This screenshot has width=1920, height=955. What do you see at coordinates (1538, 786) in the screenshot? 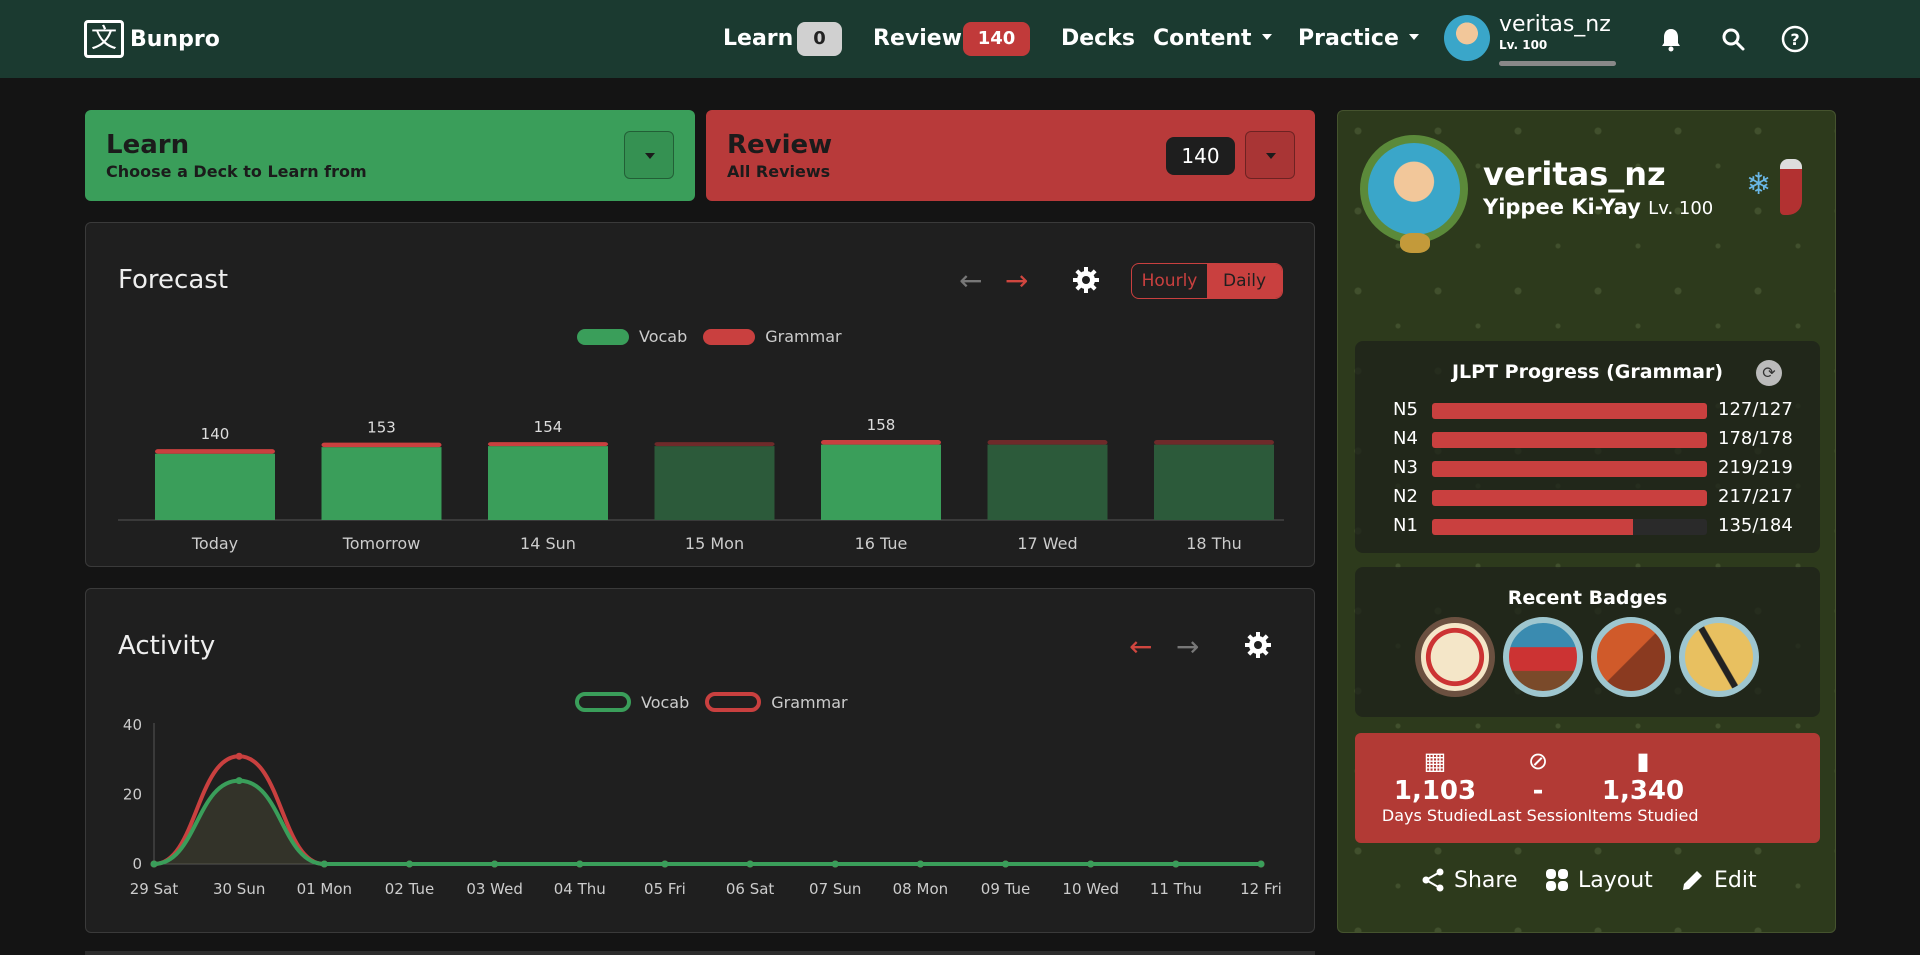
I see `stat-last-session: ⊘ - Last Session` at bounding box center [1538, 786].